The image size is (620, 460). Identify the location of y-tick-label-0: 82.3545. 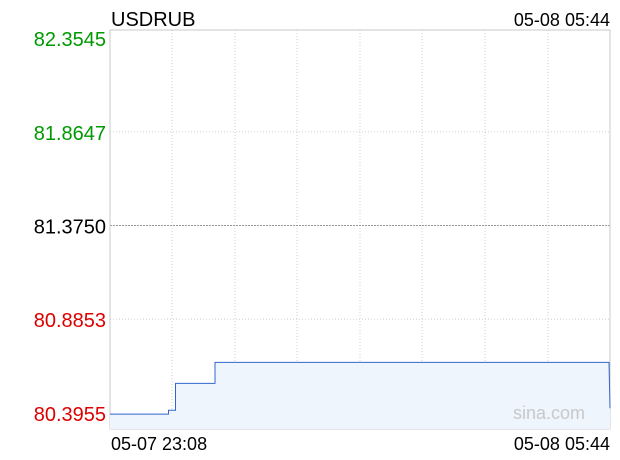
(70, 40).